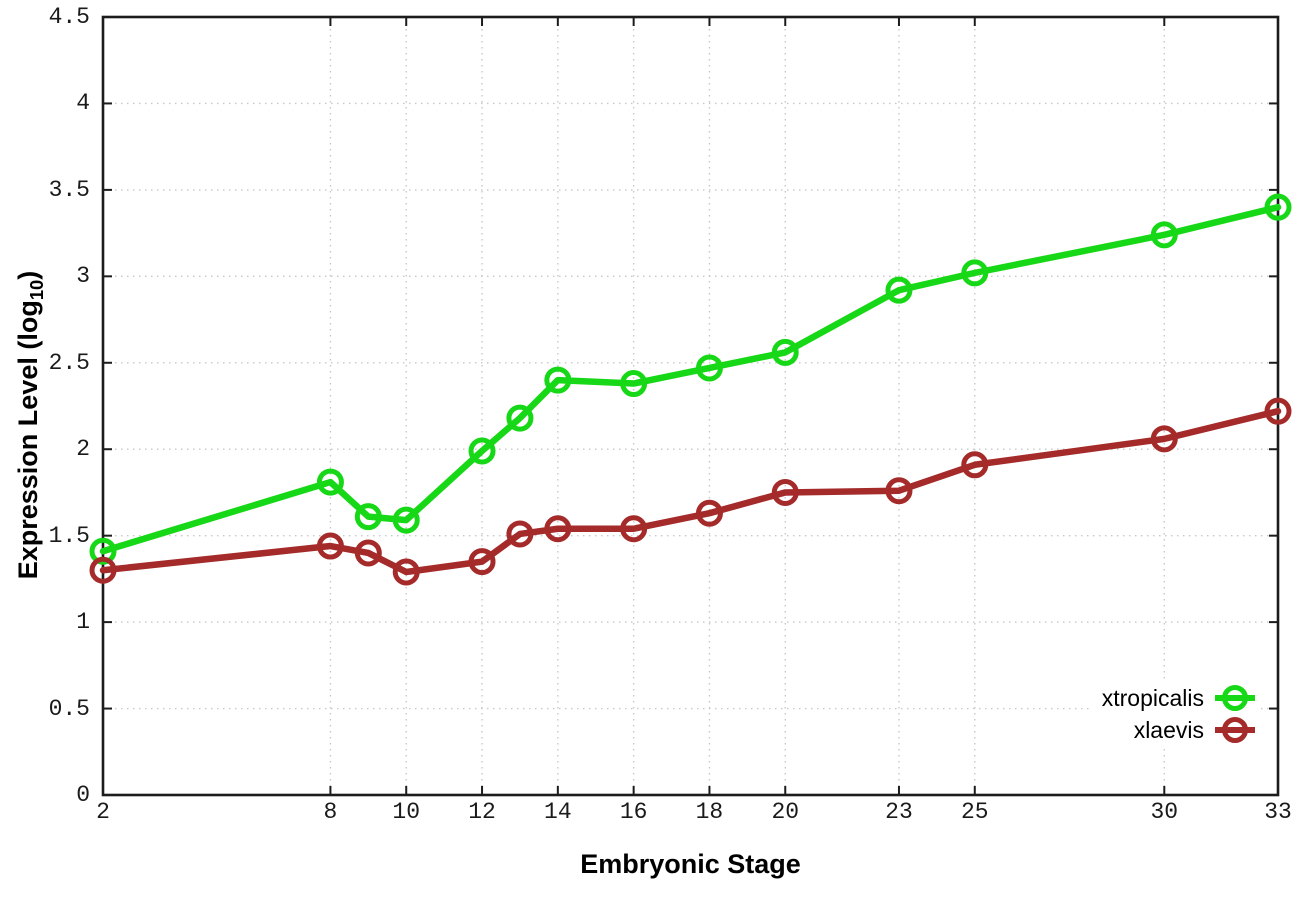 Image resolution: width=1296 pixels, height=907 pixels. Describe the element at coordinates (633, 812) in the screenshot. I see `x-tick-label: 16` at that location.